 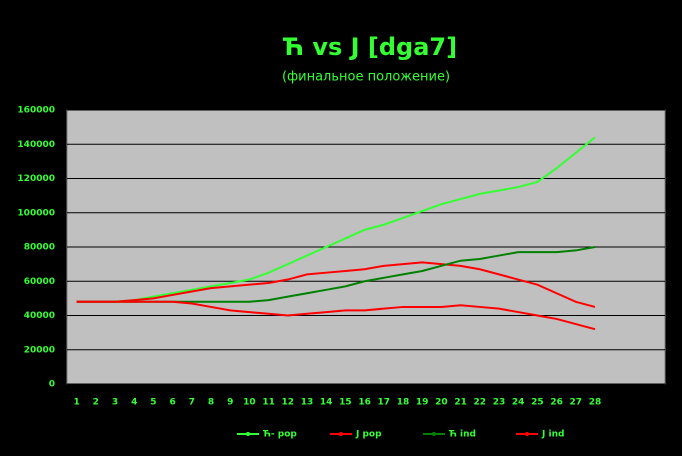 What do you see at coordinates (462, 435) in the screenshot?
I see `legend-label: Ћ ind` at bounding box center [462, 435].